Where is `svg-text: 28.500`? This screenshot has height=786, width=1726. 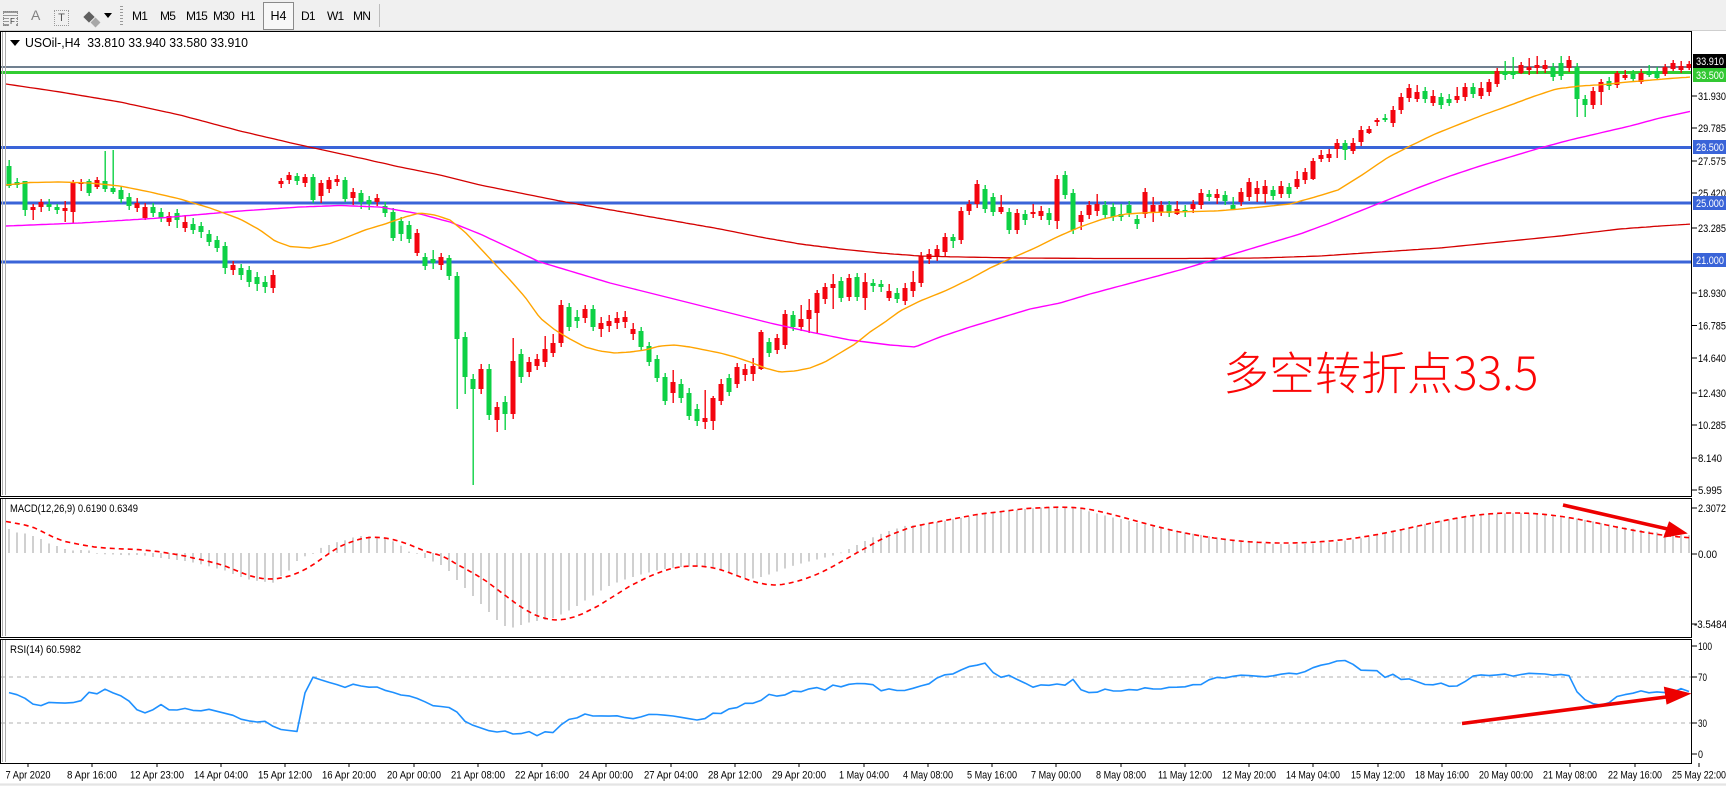
svg-text: 28.500 is located at coordinates (1710, 148).